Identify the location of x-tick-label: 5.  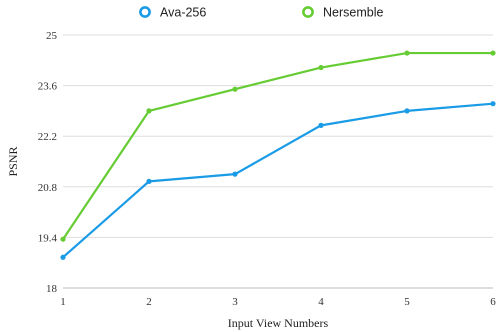
(407, 302).